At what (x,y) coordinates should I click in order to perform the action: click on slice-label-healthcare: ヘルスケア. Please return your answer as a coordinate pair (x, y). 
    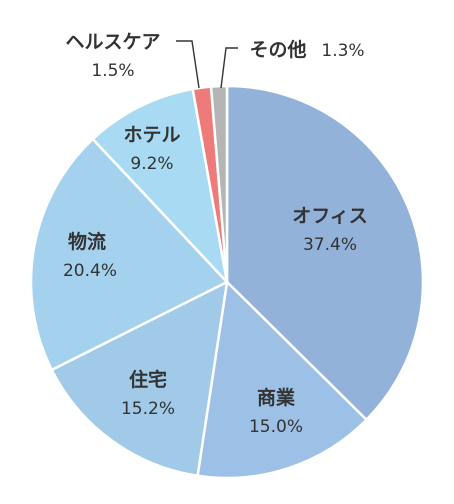
    Looking at the image, I should click on (112, 42).